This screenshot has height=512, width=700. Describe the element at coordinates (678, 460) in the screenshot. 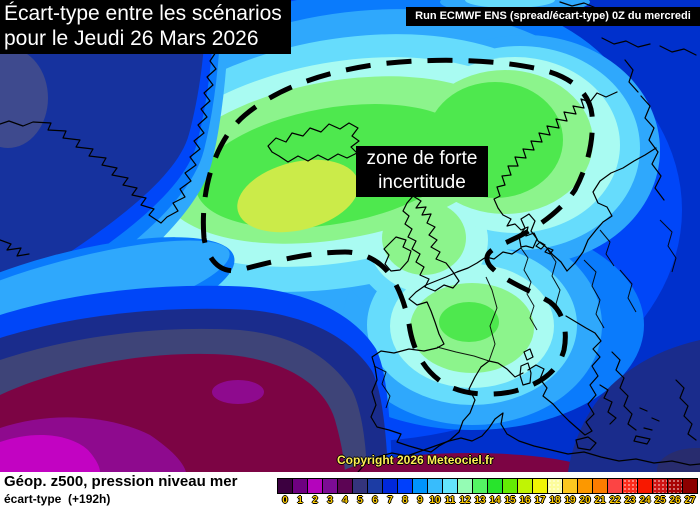

I see `se-corner-navy` at that location.